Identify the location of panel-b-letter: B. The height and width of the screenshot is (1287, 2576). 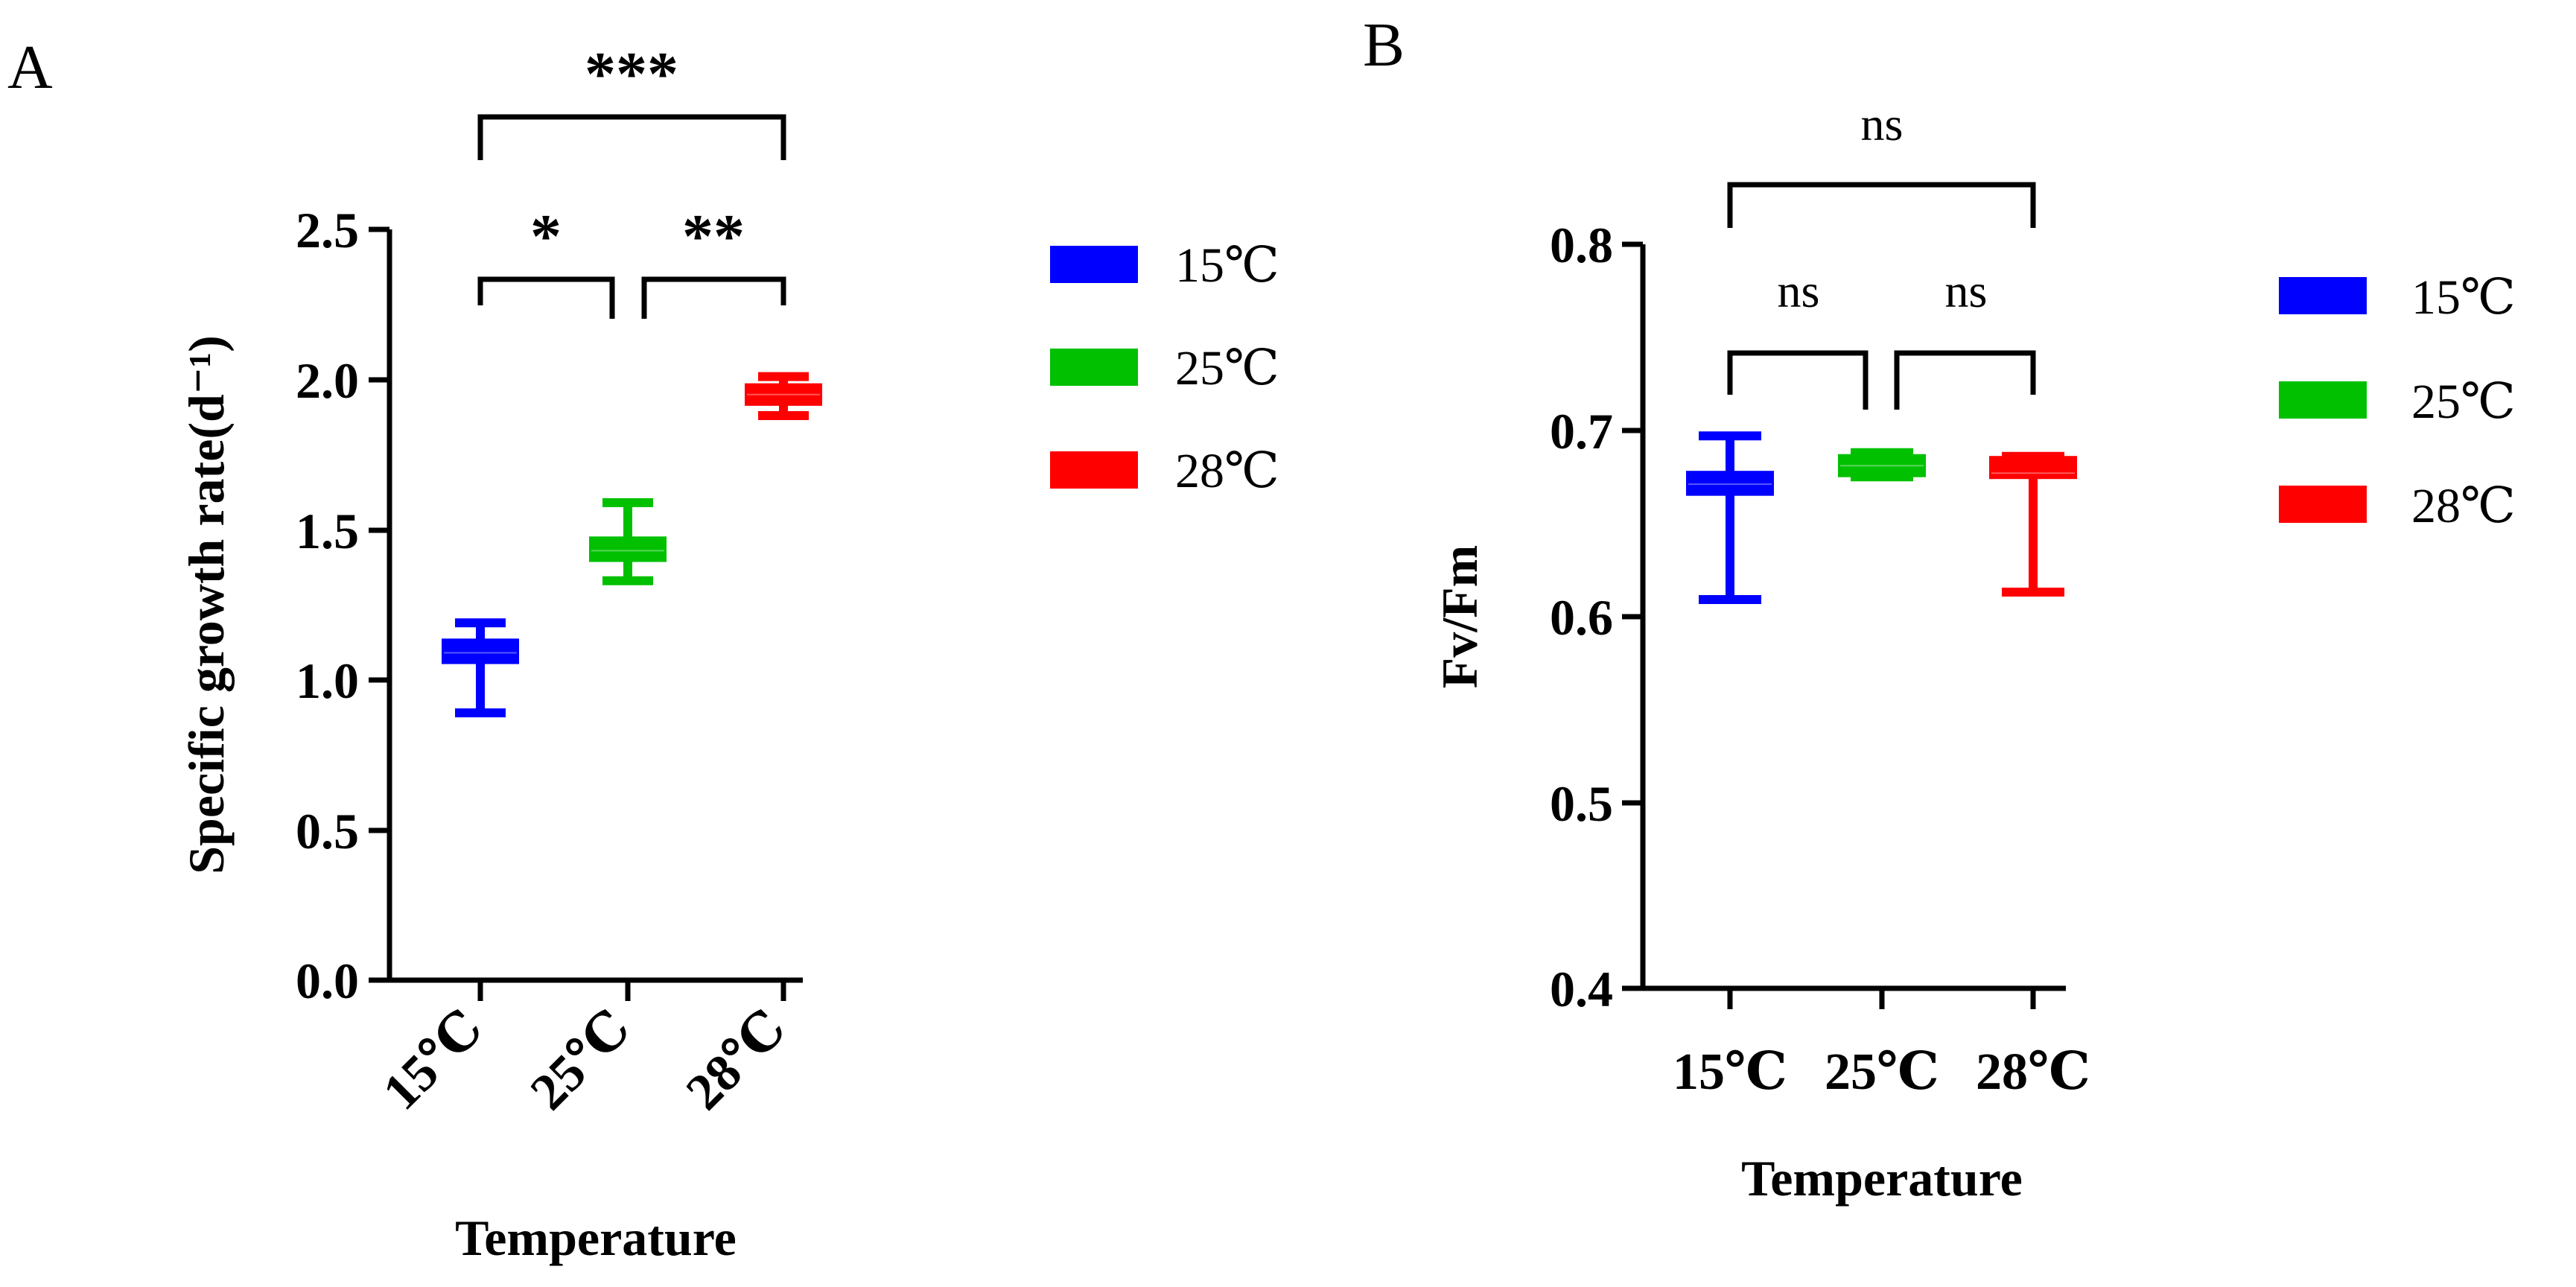
(1384, 45).